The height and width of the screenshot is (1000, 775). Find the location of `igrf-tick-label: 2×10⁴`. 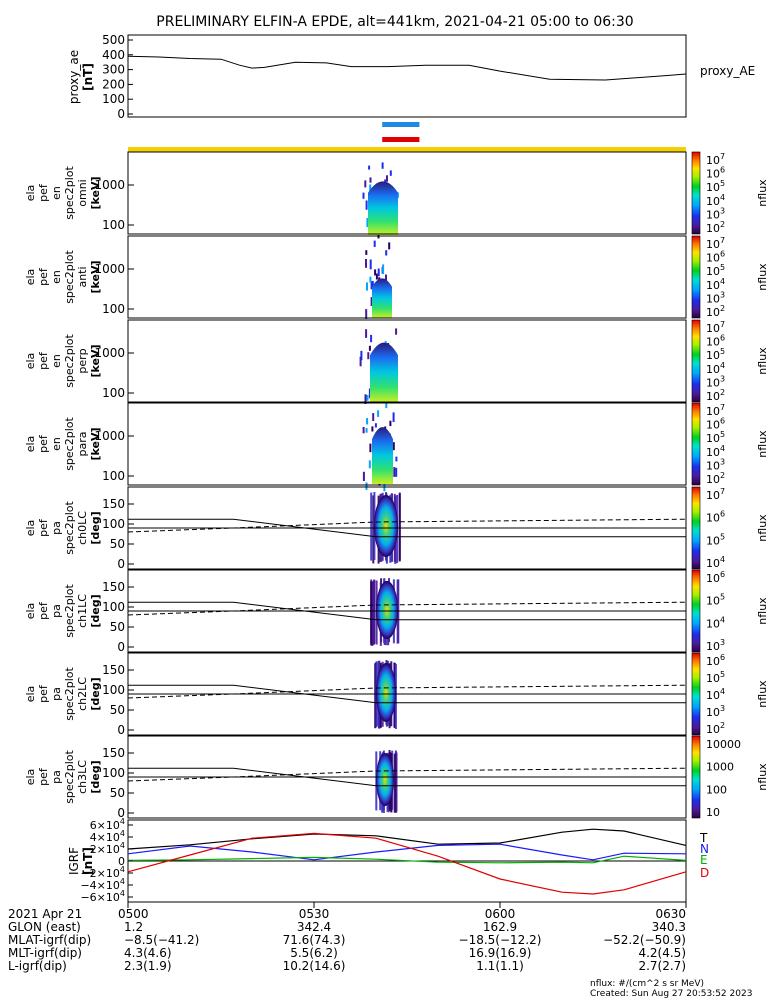

igrf-tick-label: 2×10⁴ is located at coordinates (107, 848).